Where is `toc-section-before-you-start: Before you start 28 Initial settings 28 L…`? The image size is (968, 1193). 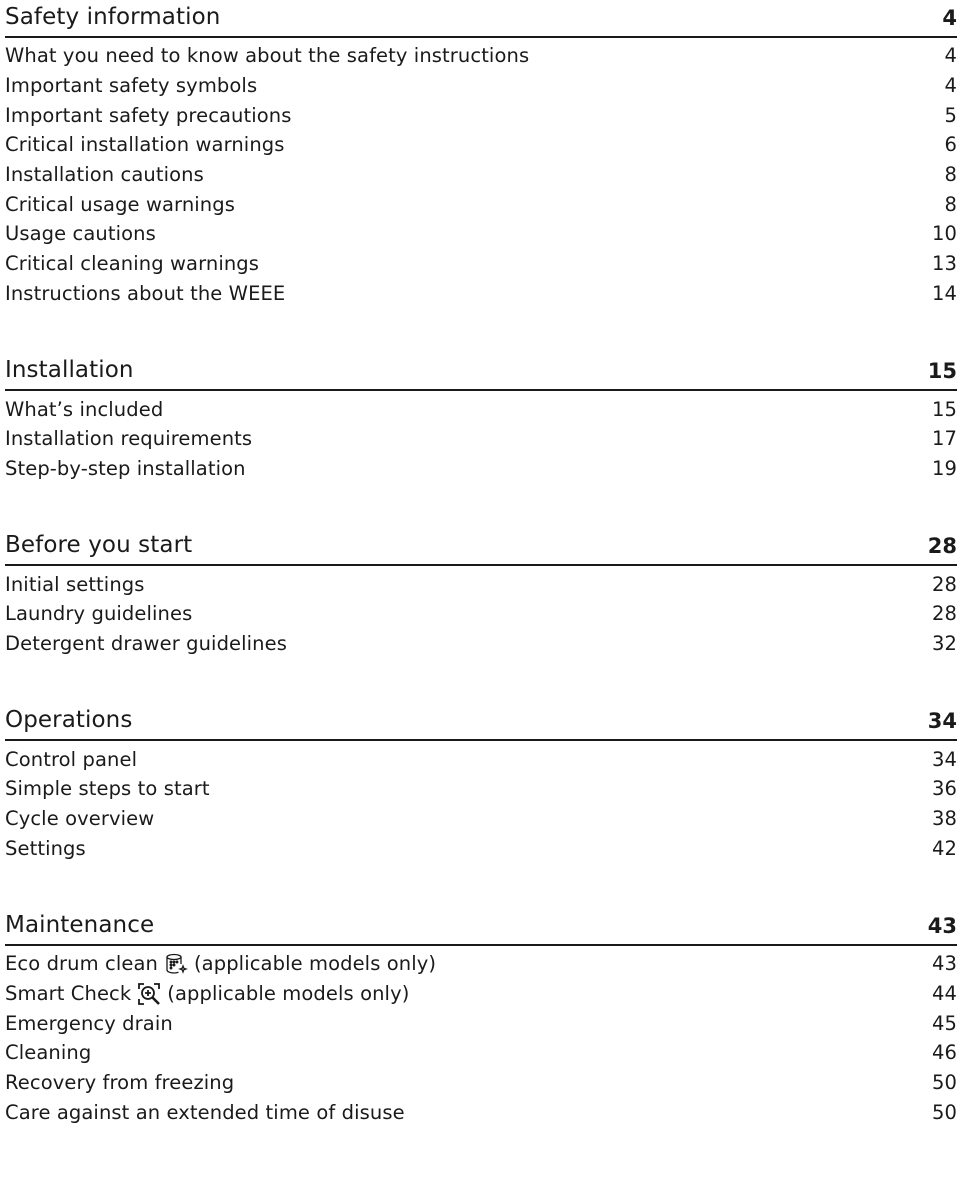 toc-section-before-you-start: Before you start 28 Initial settings 28 L… is located at coordinates (481, 593).